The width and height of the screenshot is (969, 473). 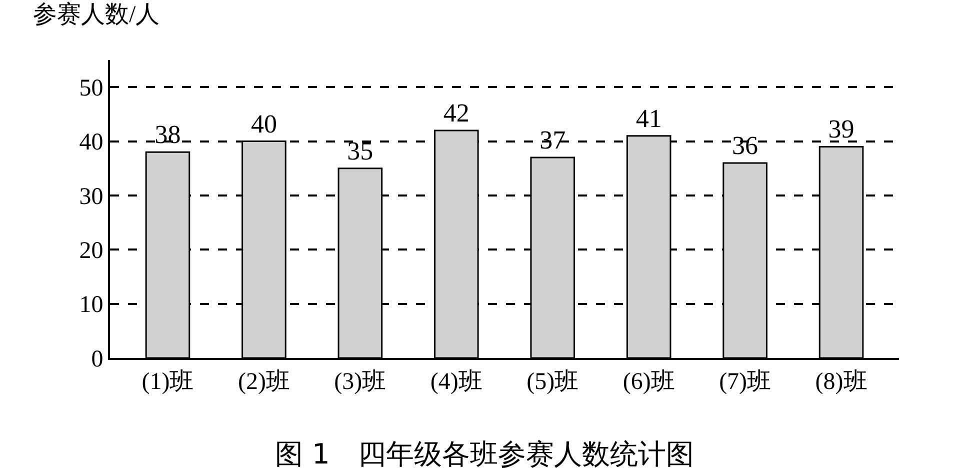 I want to click on data-label: 42, so click(x=456, y=113).